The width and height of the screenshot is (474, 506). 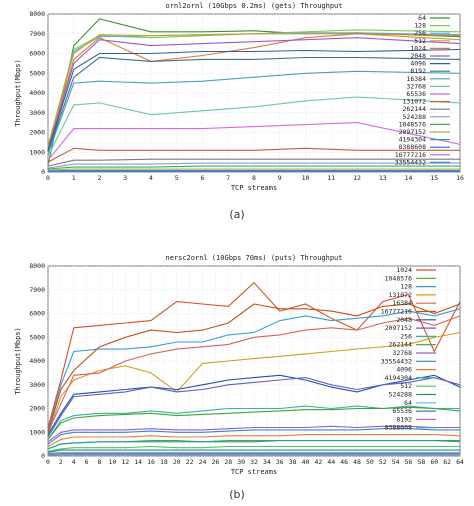 I want to click on x-tick-label: 11, so click(x=331, y=178).